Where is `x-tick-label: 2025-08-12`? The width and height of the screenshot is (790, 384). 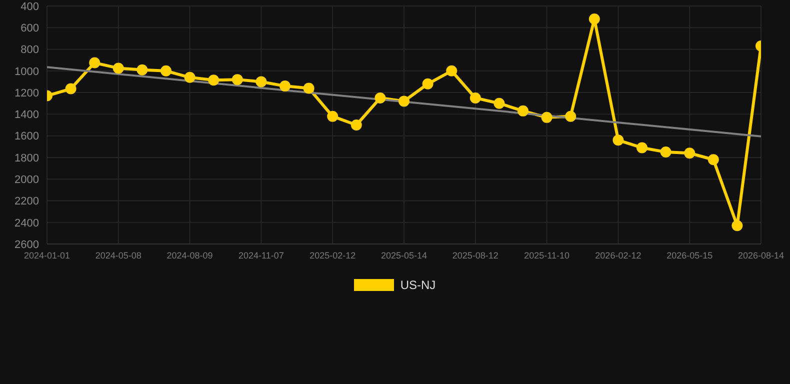
x-tick-label: 2025-08-12 is located at coordinates (475, 255).